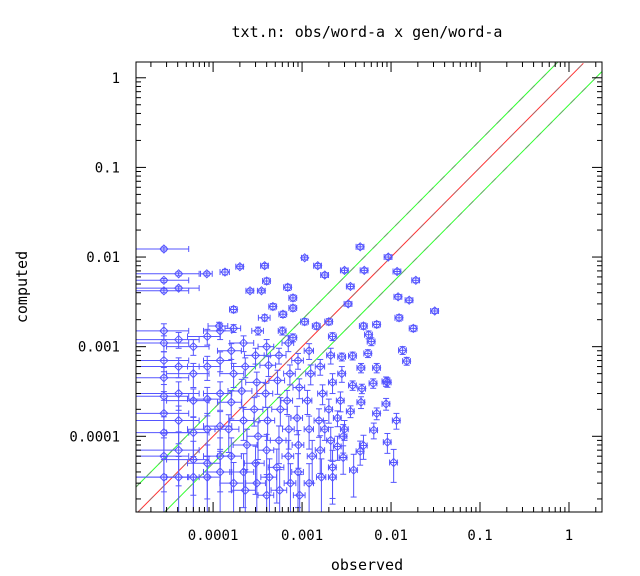 The width and height of the screenshot is (640, 576). What do you see at coordinates (302, 536) in the screenshot?
I see `x-tick-label: 0.001` at bounding box center [302, 536].